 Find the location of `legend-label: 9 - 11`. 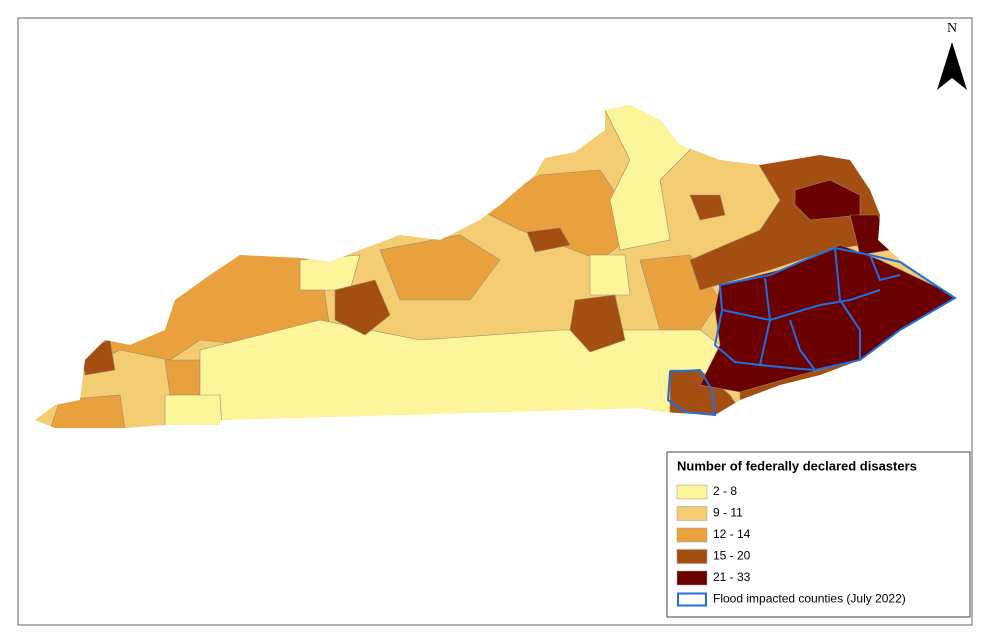

legend-label: 9 - 11 is located at coordinates (728, 513).